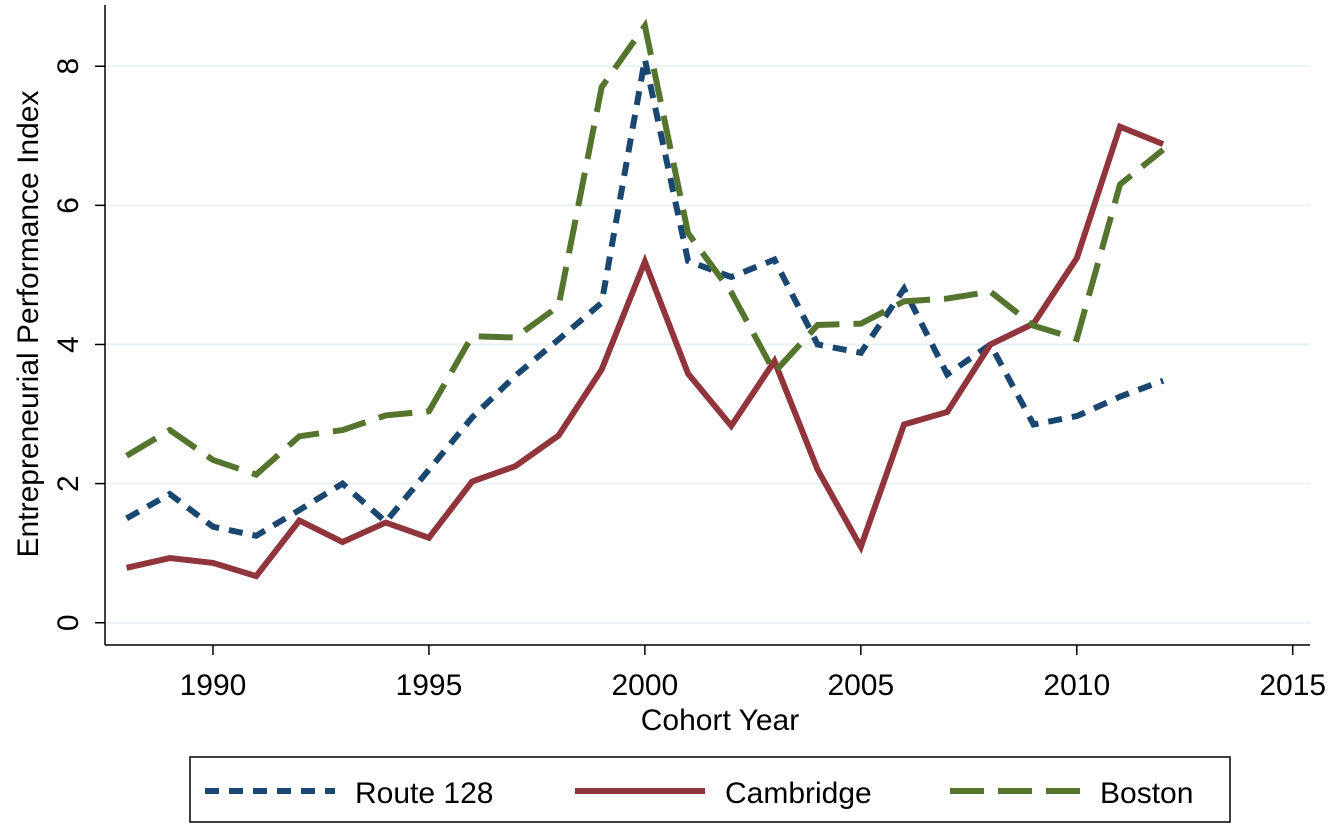  Describe the element at coordinates (860, 685) in the screenshot. I see `x-tick-label: 2005` at that location.